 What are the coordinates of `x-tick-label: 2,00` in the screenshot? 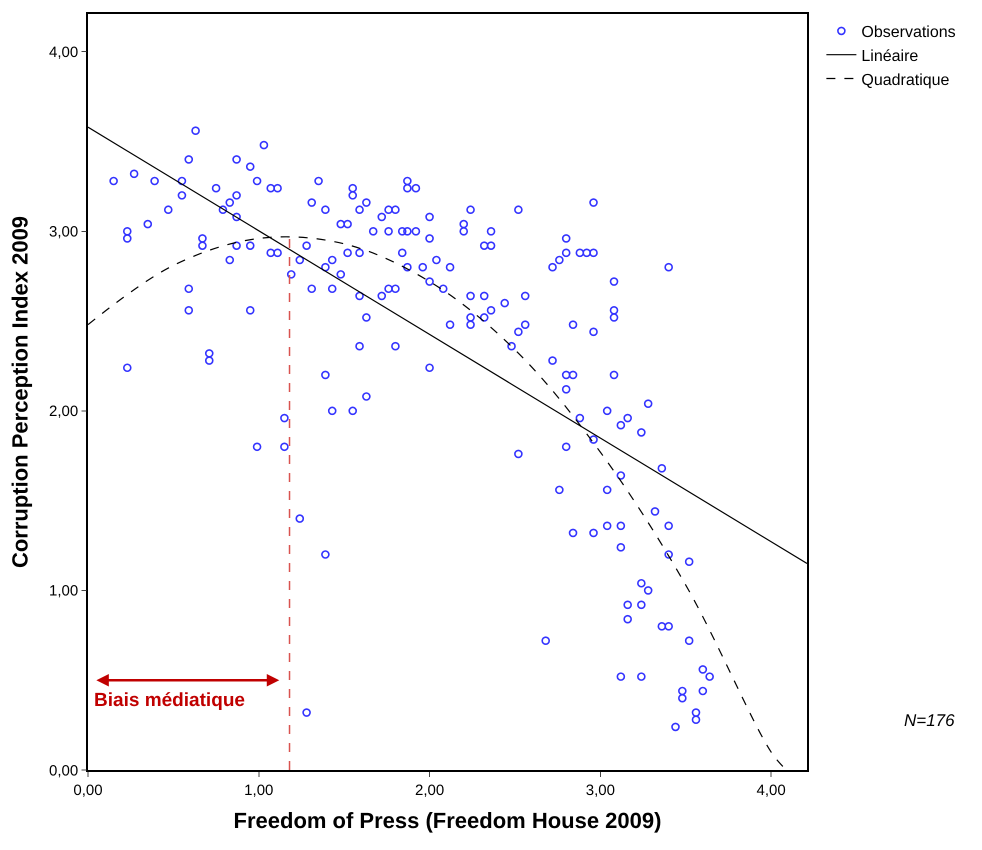 It's located at (429, 790).